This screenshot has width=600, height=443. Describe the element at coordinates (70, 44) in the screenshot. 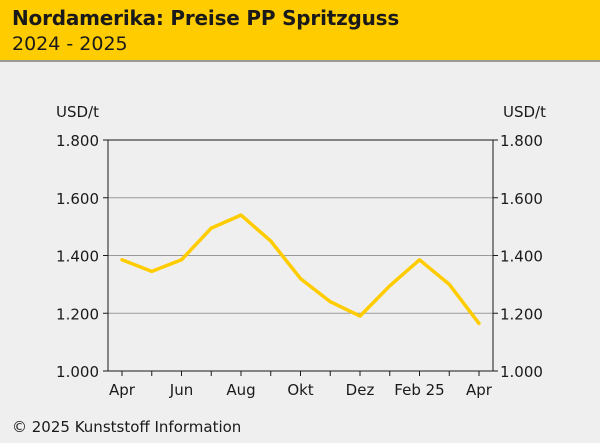

I see `chart-subtitle: 2024 - 2025` at that location.